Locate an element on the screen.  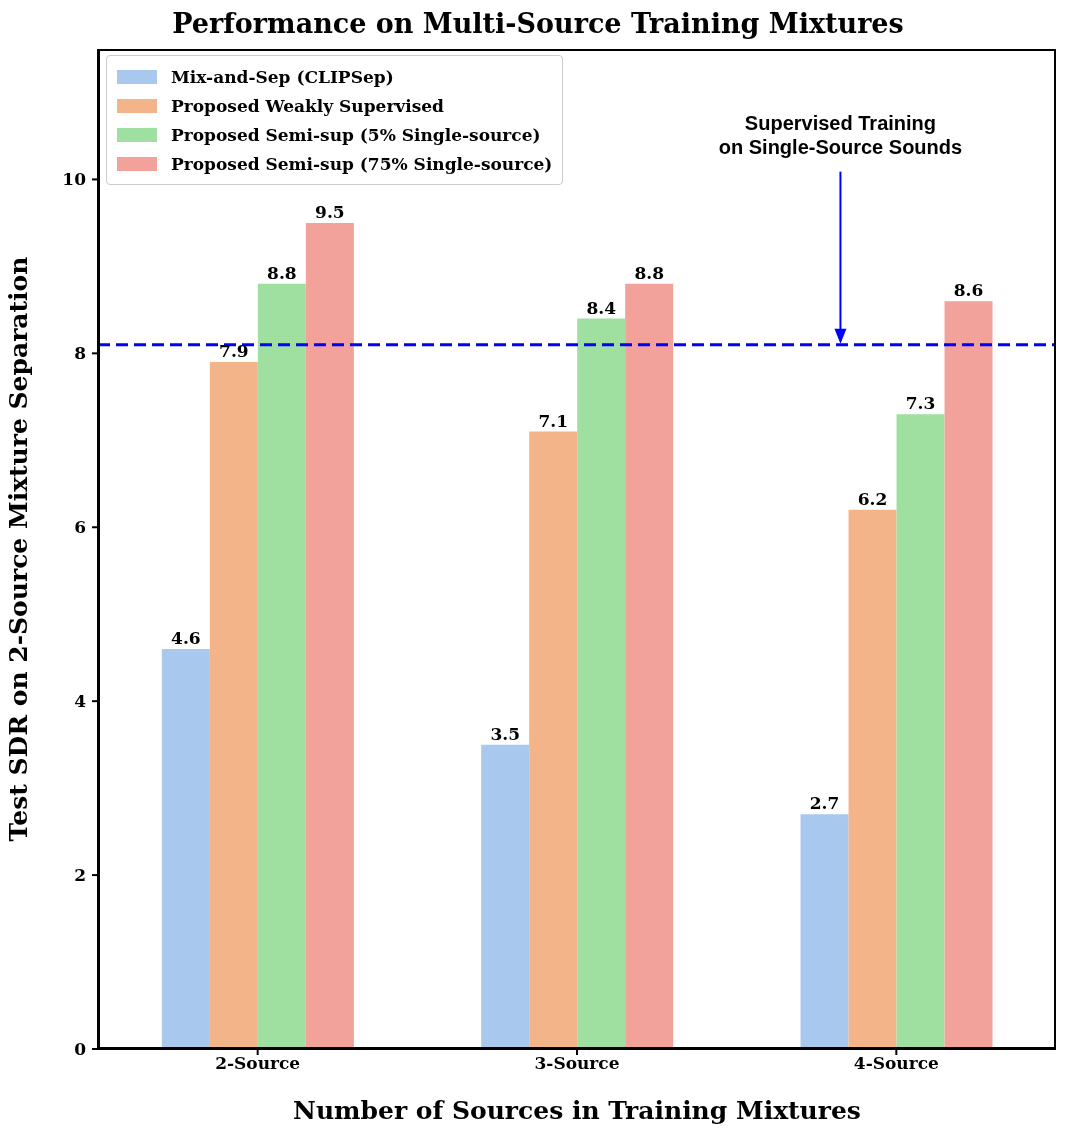
y-tick-label: 8 is located at coordinates (80, 353).